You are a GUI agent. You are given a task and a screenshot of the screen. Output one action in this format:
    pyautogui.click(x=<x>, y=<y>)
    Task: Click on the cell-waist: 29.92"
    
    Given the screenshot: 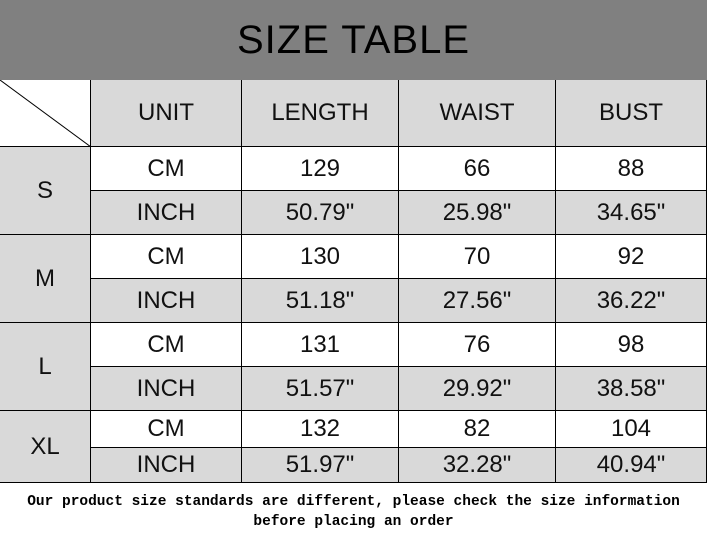 What is the action you would take?
    pyautogui.click(x=477, y=389)
    